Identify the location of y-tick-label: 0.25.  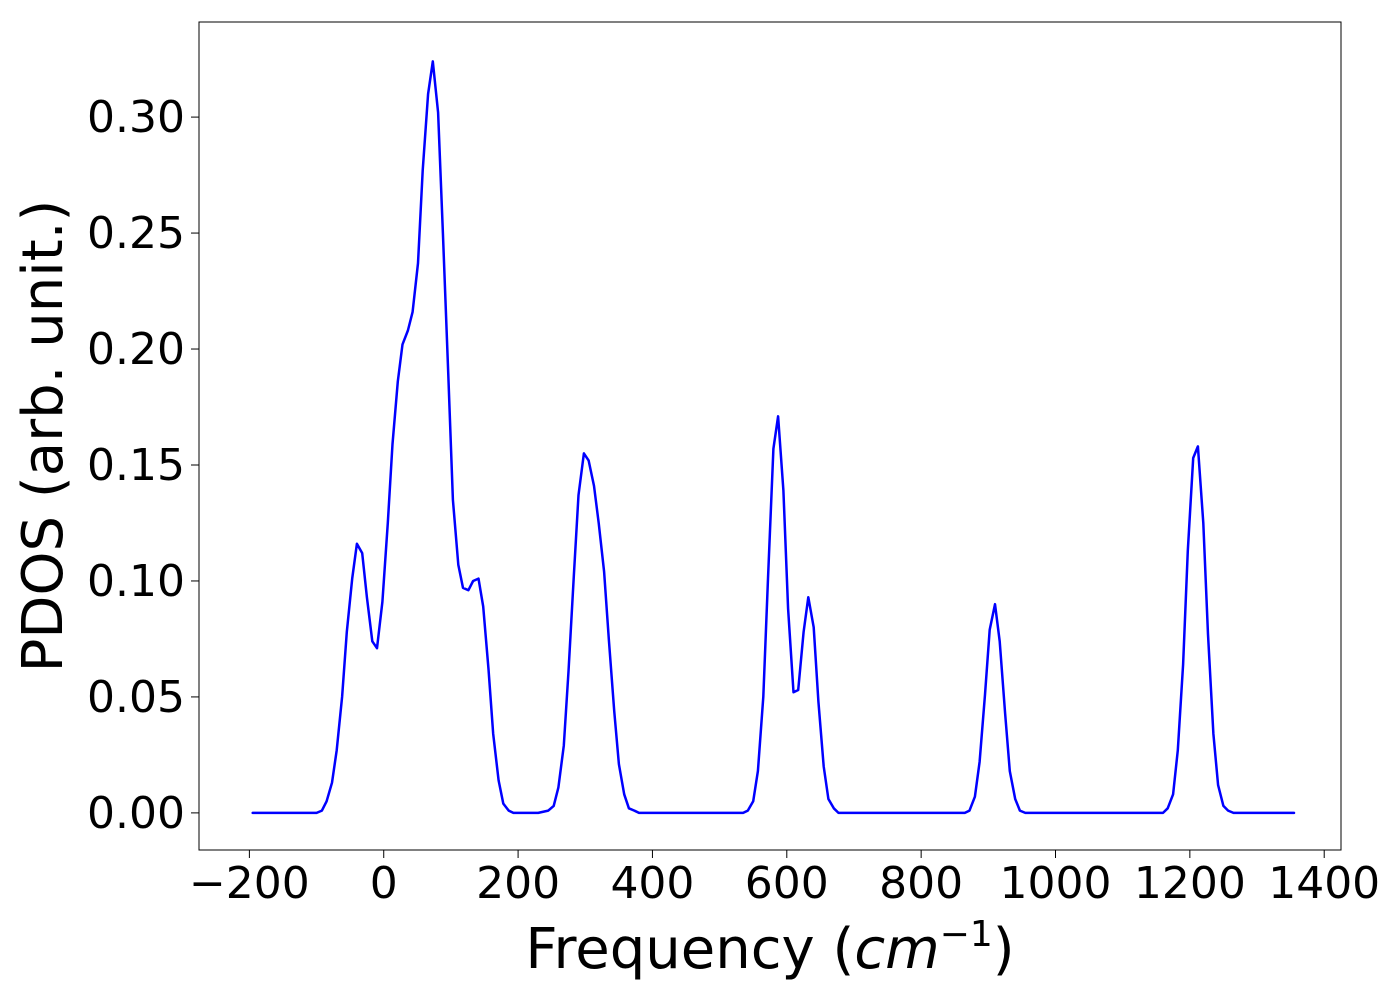
(136, 233).